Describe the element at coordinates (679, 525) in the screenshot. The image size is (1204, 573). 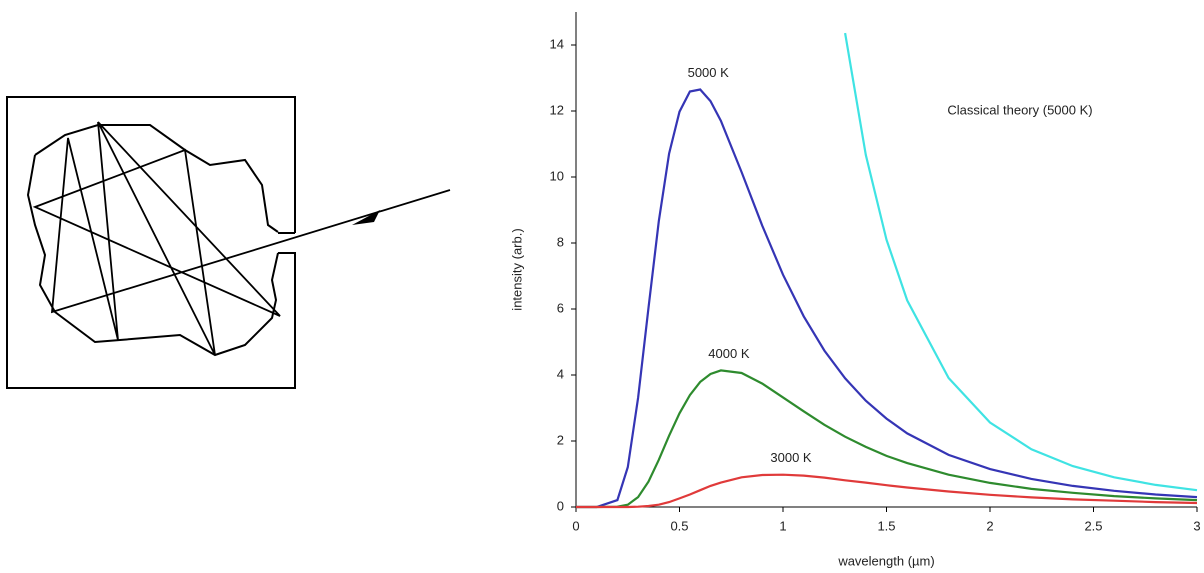
I see `x-tick-label: 0.5` at that location.